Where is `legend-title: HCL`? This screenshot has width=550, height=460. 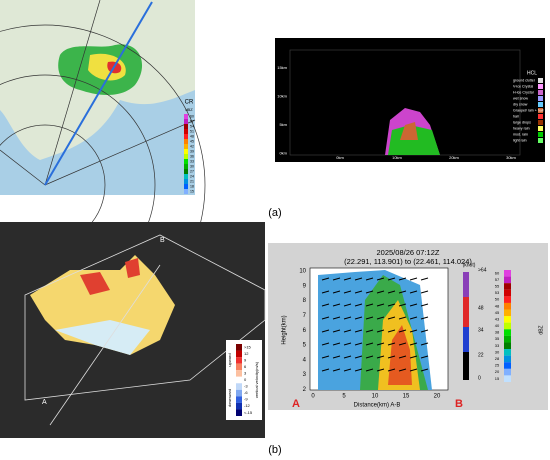 legend-title: HCL is located at coordinates (532, 73).